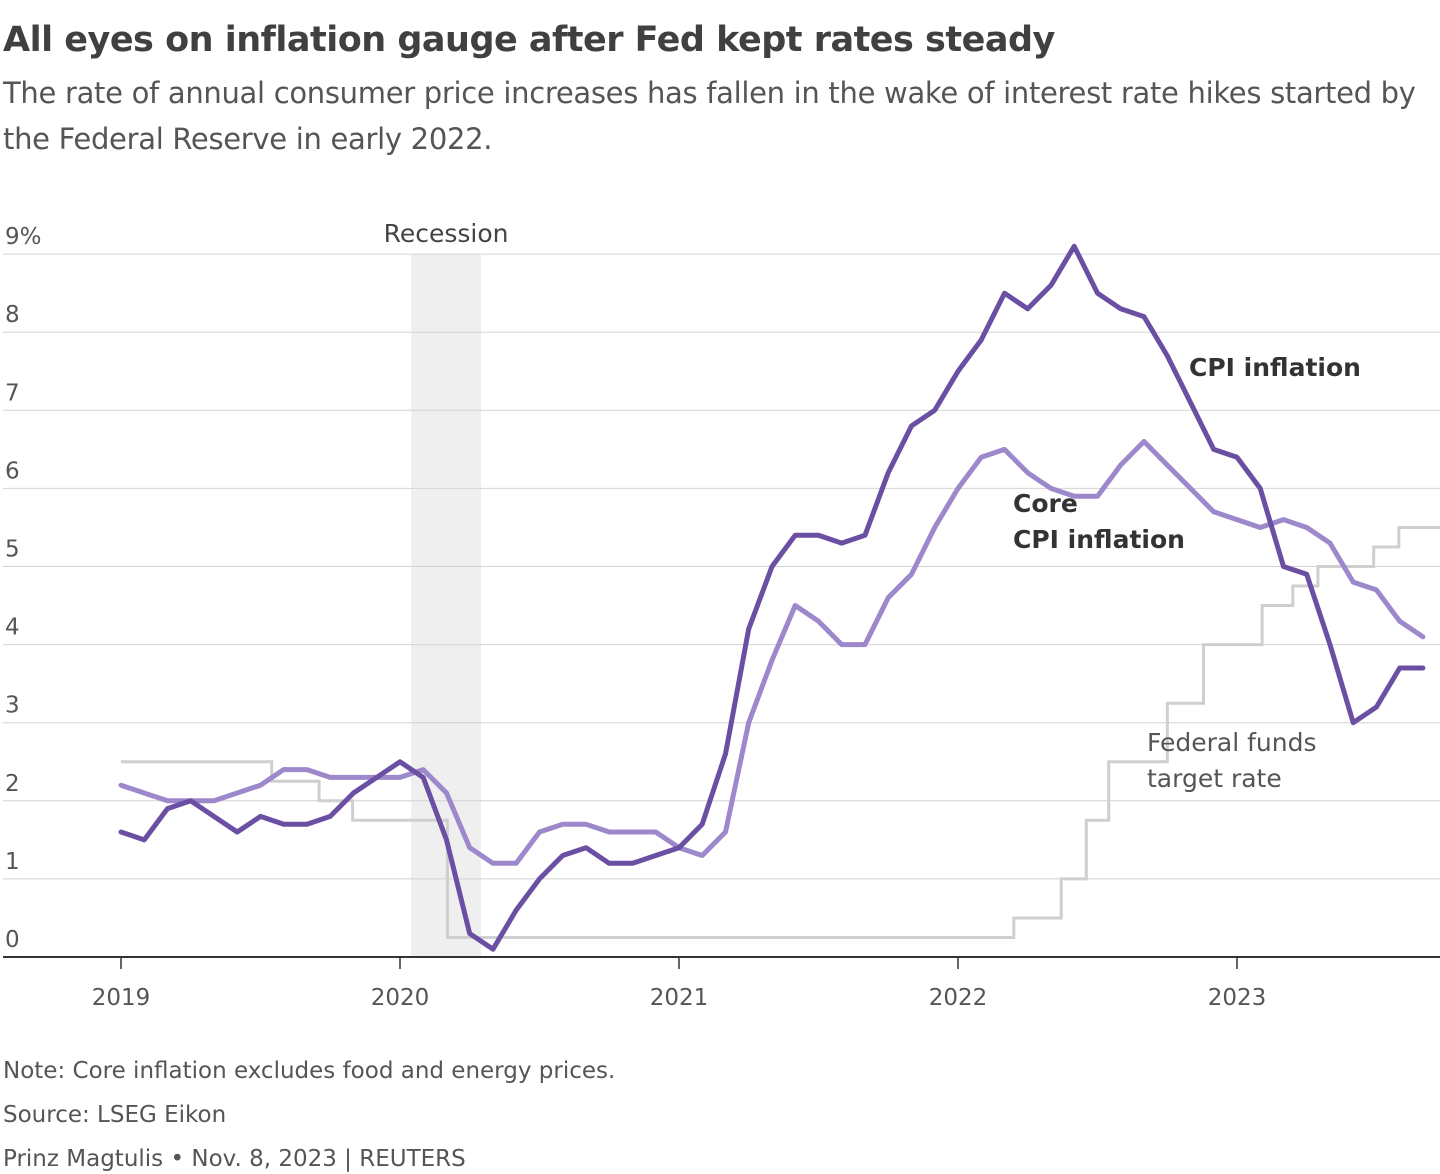 Image resolution: width=1440 pixels, height=1174 pixels. I want to click on fed-funds-label-line-2: target rate, so click(1214, 778).